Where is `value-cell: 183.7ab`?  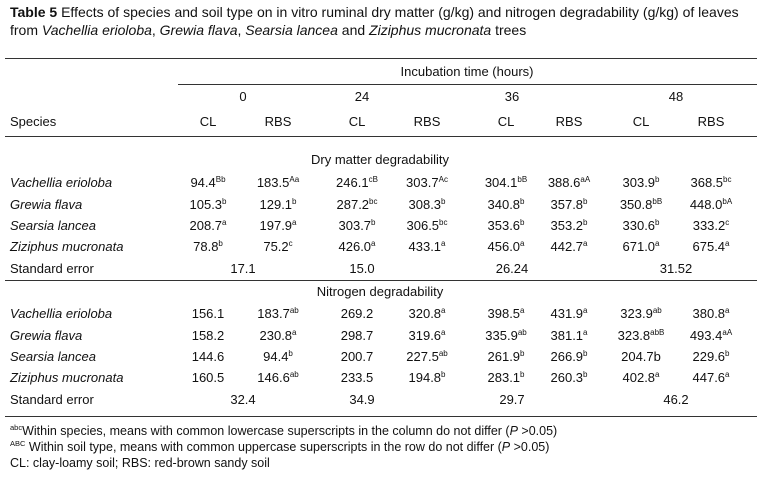 value-cell: 183.7ab is located at coordinates (278, 313).